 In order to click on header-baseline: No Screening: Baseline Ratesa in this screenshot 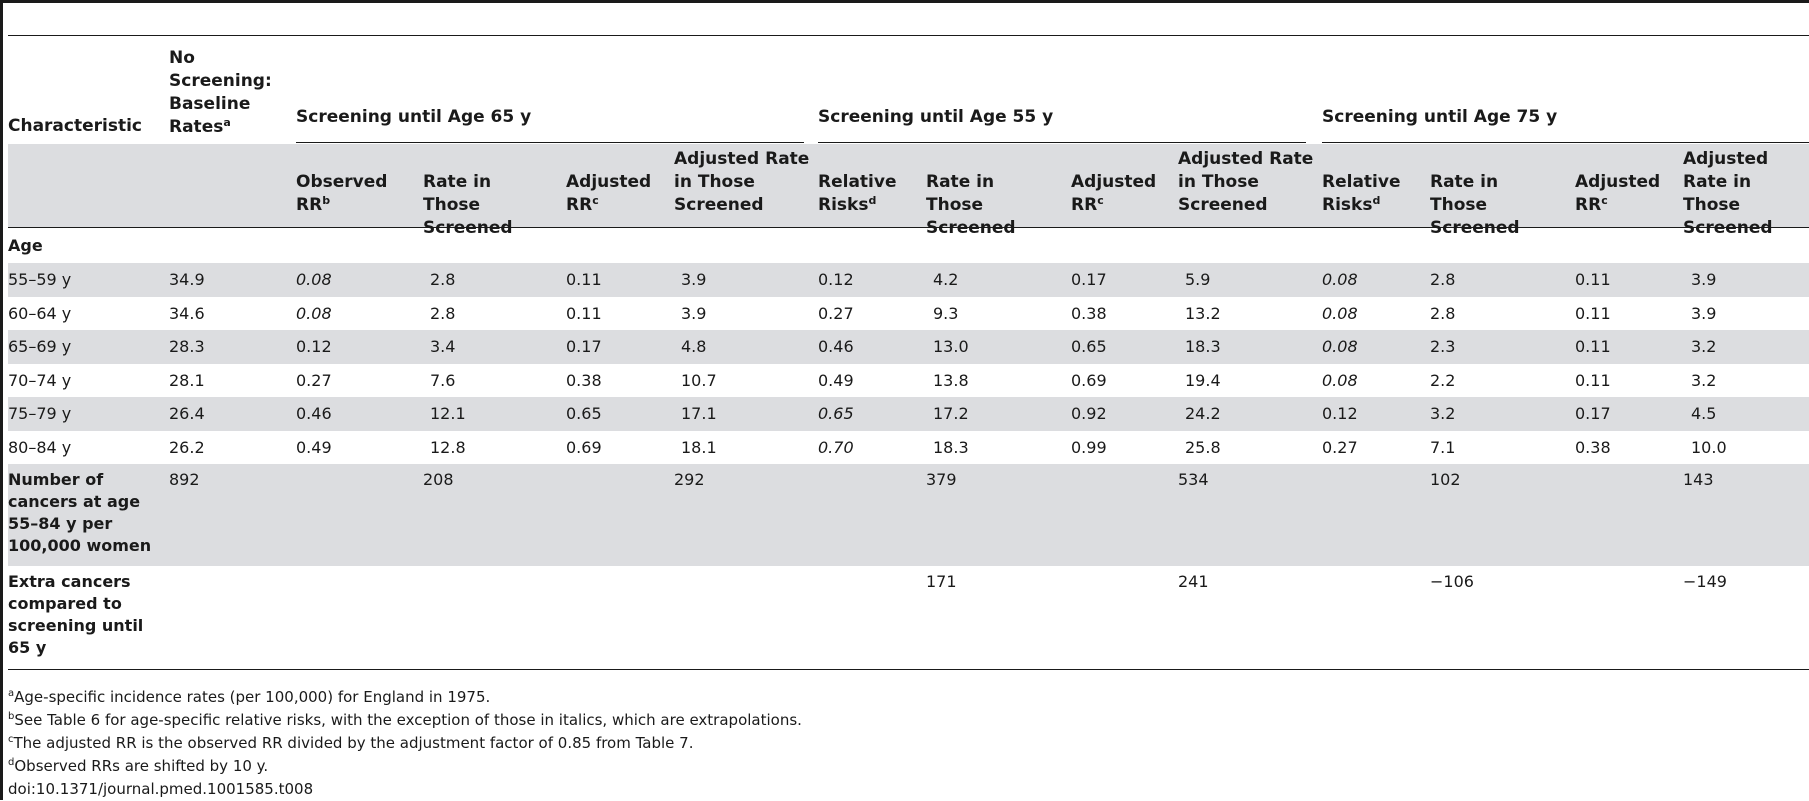, I will do `click(220, 92)`.